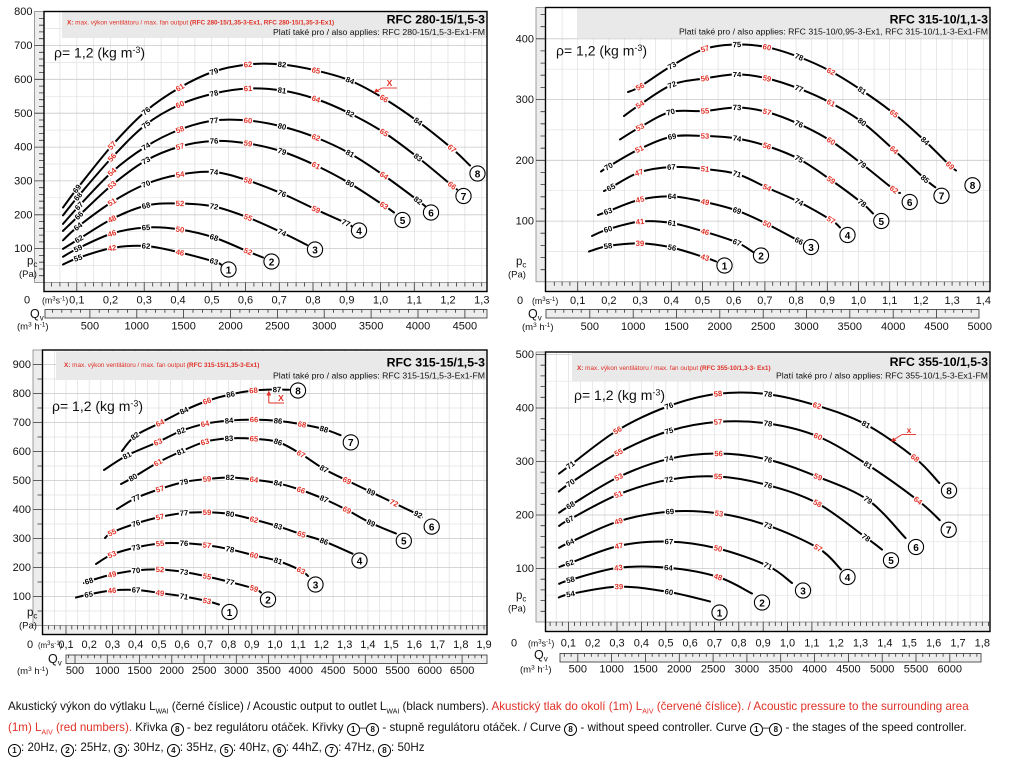 The width and height of the screenshot is (1024, 773). Describe the element at coordinates (640, 243) in the screenshot. I see `svg-text: 39` at that location.